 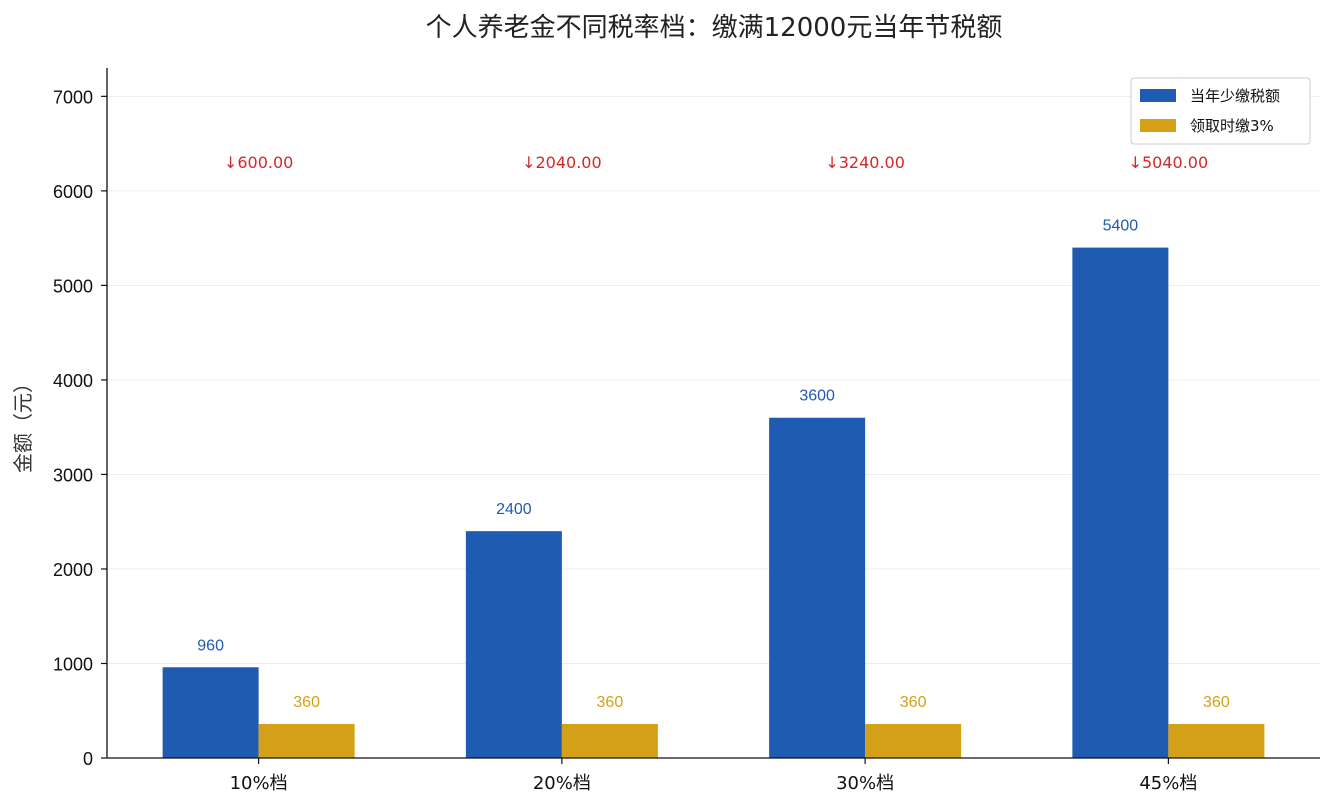 What do you see at coordinates (562, 783) in the screenshot?
I see `x-tick-label-1: 20%档` at bounding box center [562, 783].